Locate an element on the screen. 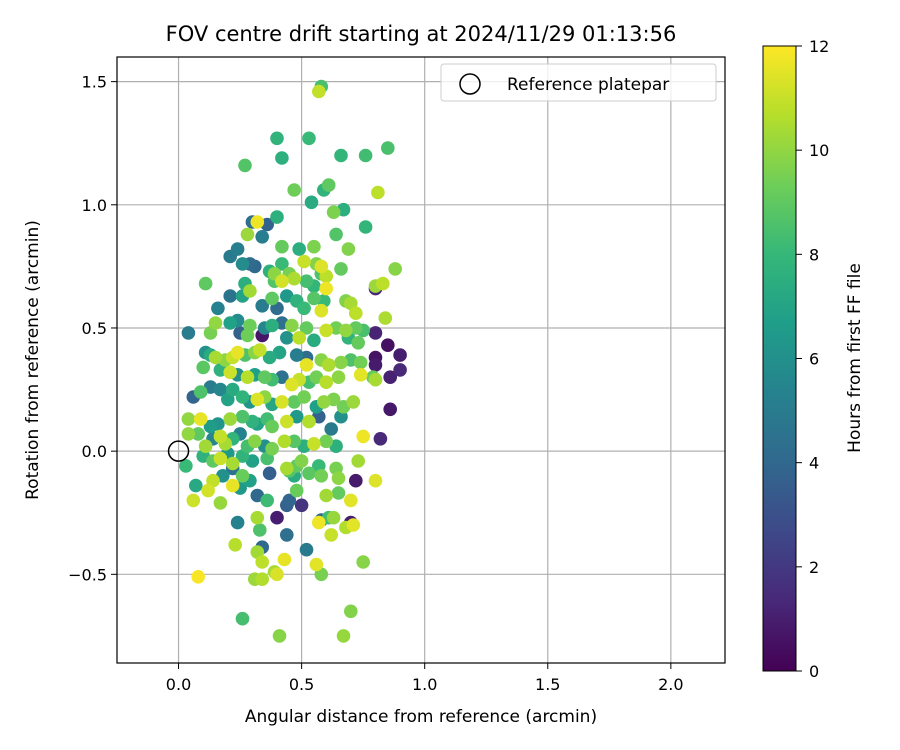 Image resolution: width=900 pixels, height=750 pixels. x-tick-label: 0.5 is located at coordinates (301, 684).